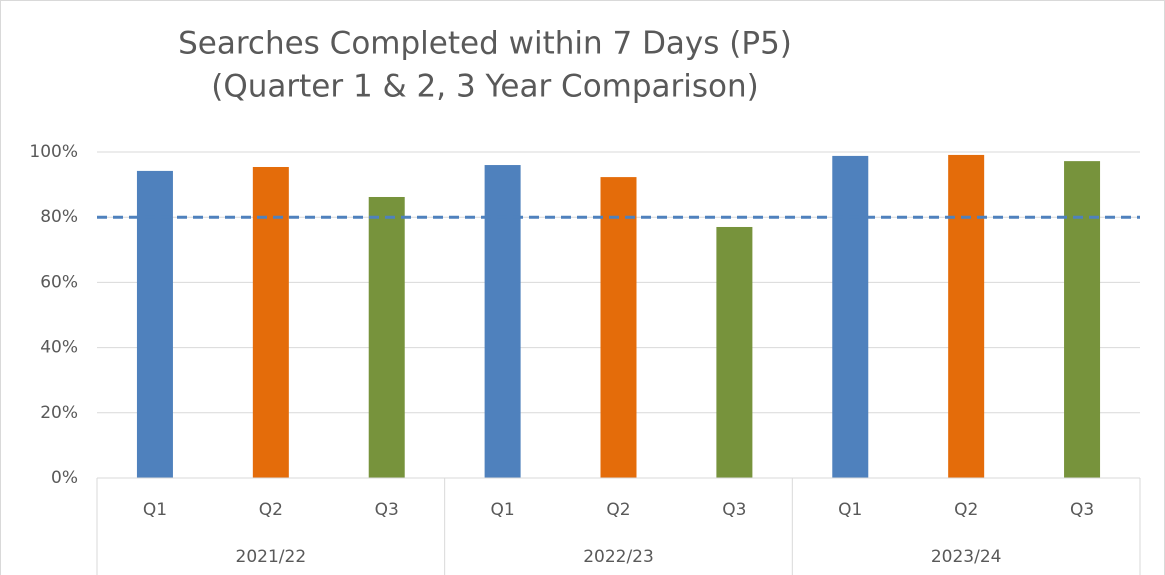  I want to click on group-label: 2023/24, so click(966, 557).